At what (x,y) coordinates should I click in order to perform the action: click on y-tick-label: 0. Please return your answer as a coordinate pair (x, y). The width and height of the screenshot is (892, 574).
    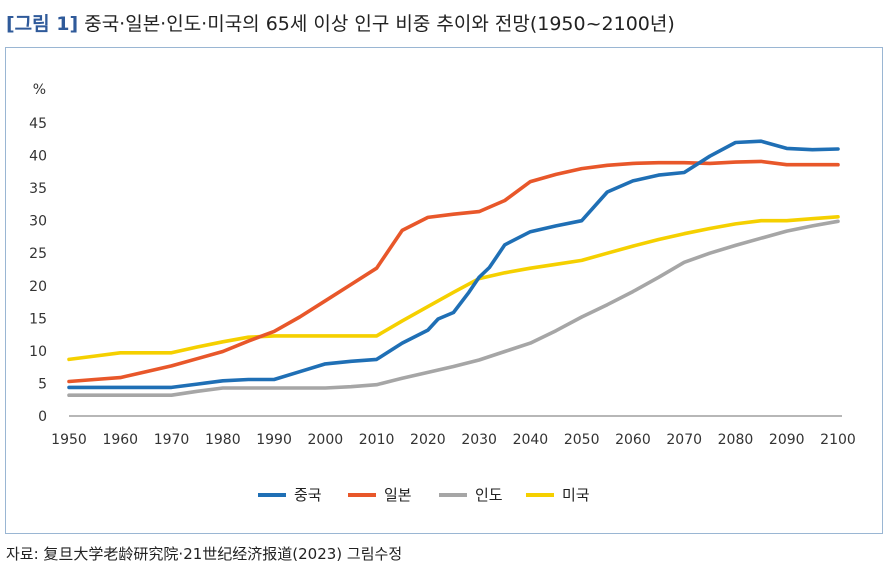
    Looking at the image, I should click on (42, 417).